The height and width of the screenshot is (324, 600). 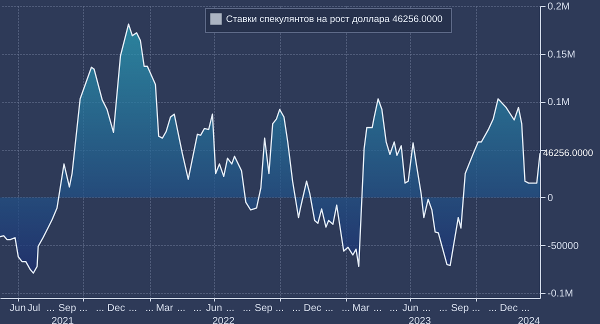 What do you see at coordinates (551, 198) in the screenshot?
I see `y-tick-label: 0` at bounding box center [551, 198].